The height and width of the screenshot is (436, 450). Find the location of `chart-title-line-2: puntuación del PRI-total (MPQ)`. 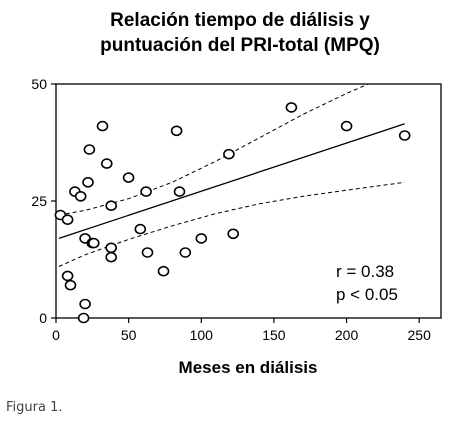

chart-title-line-2: puntuación del PRI-total (MPQ) is located at coordinates (240, 45).